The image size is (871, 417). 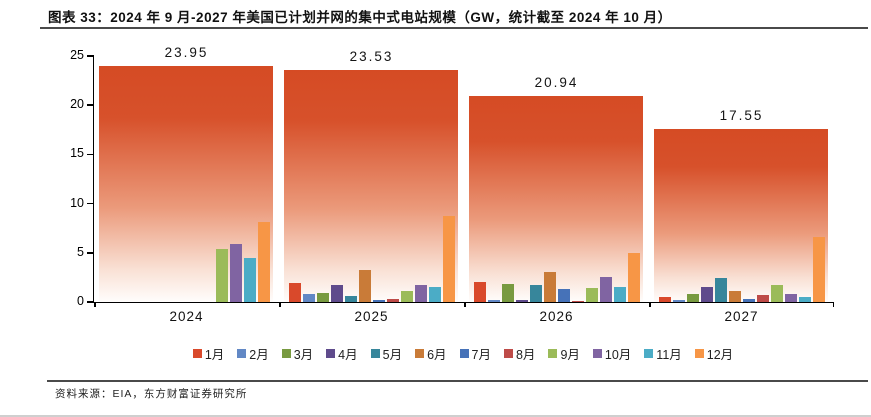 I want to click on title-divider, so click(x=454, y=28).